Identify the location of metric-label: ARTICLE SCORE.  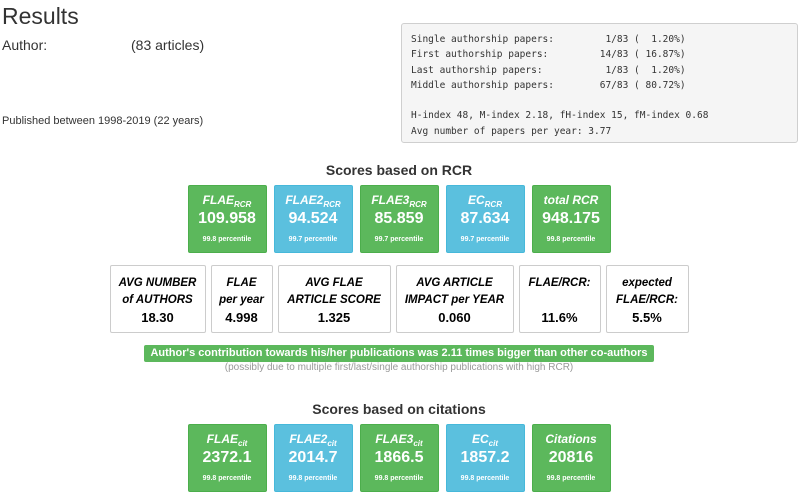
(334, 300).